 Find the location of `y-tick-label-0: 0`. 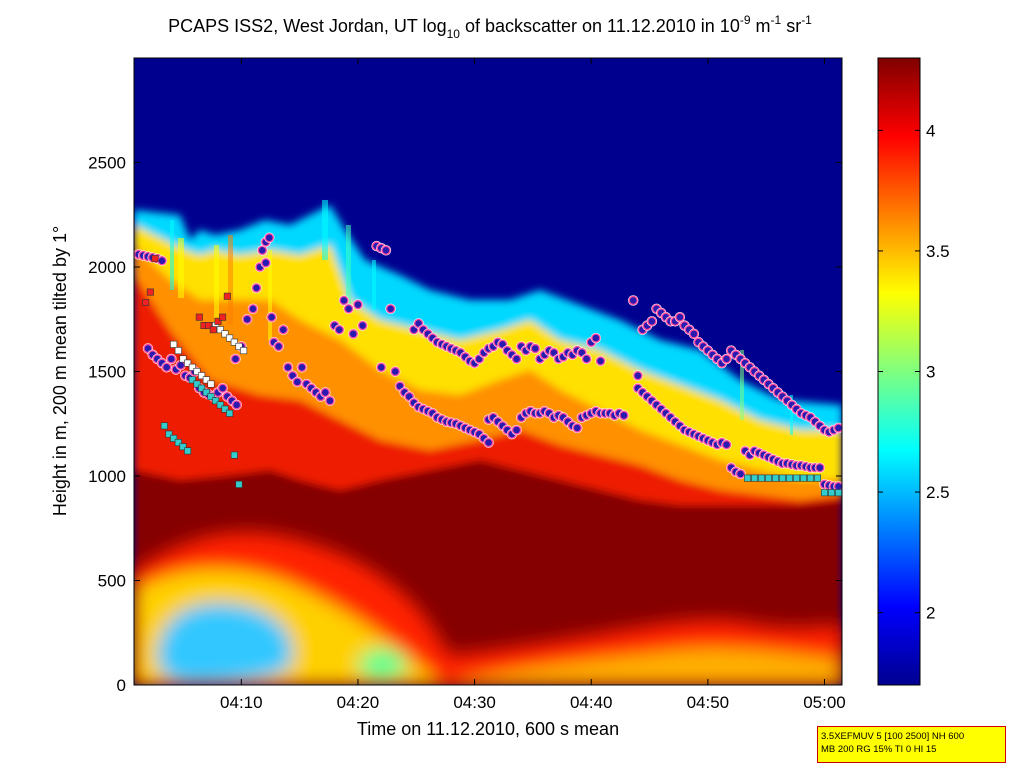

y-tick-label-0: 0 is located at coordinates (121, 685).